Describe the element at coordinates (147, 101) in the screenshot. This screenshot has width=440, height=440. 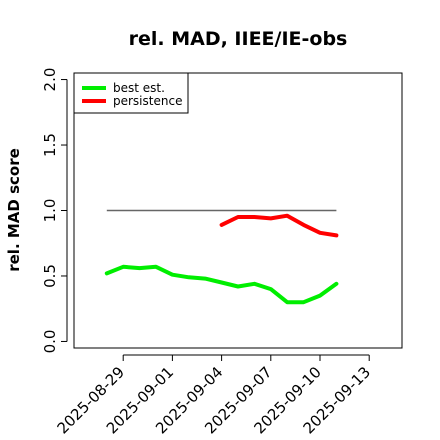
I see `legend-label-persistence: persistence` at that location.